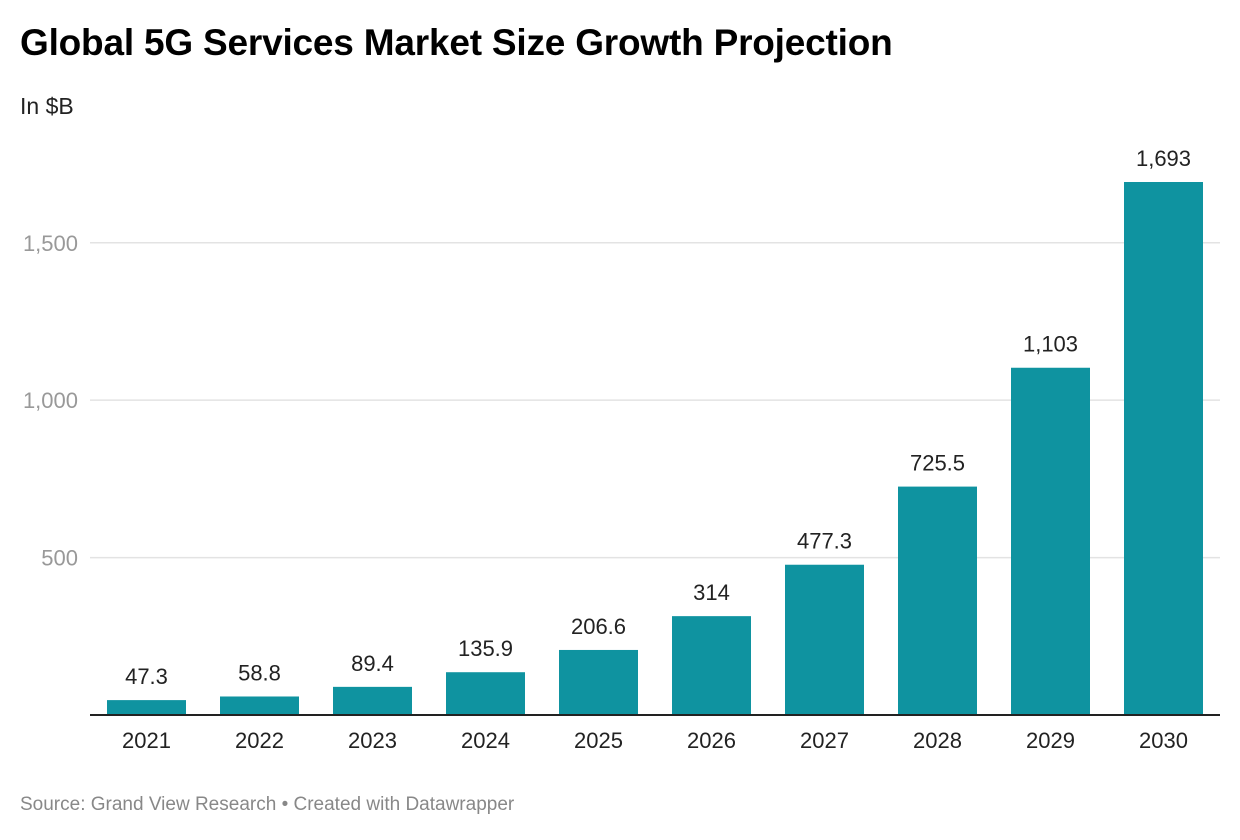 The image size is (1240, 840). I want to click on value-label-2021: 47.3, so click(146, 676).